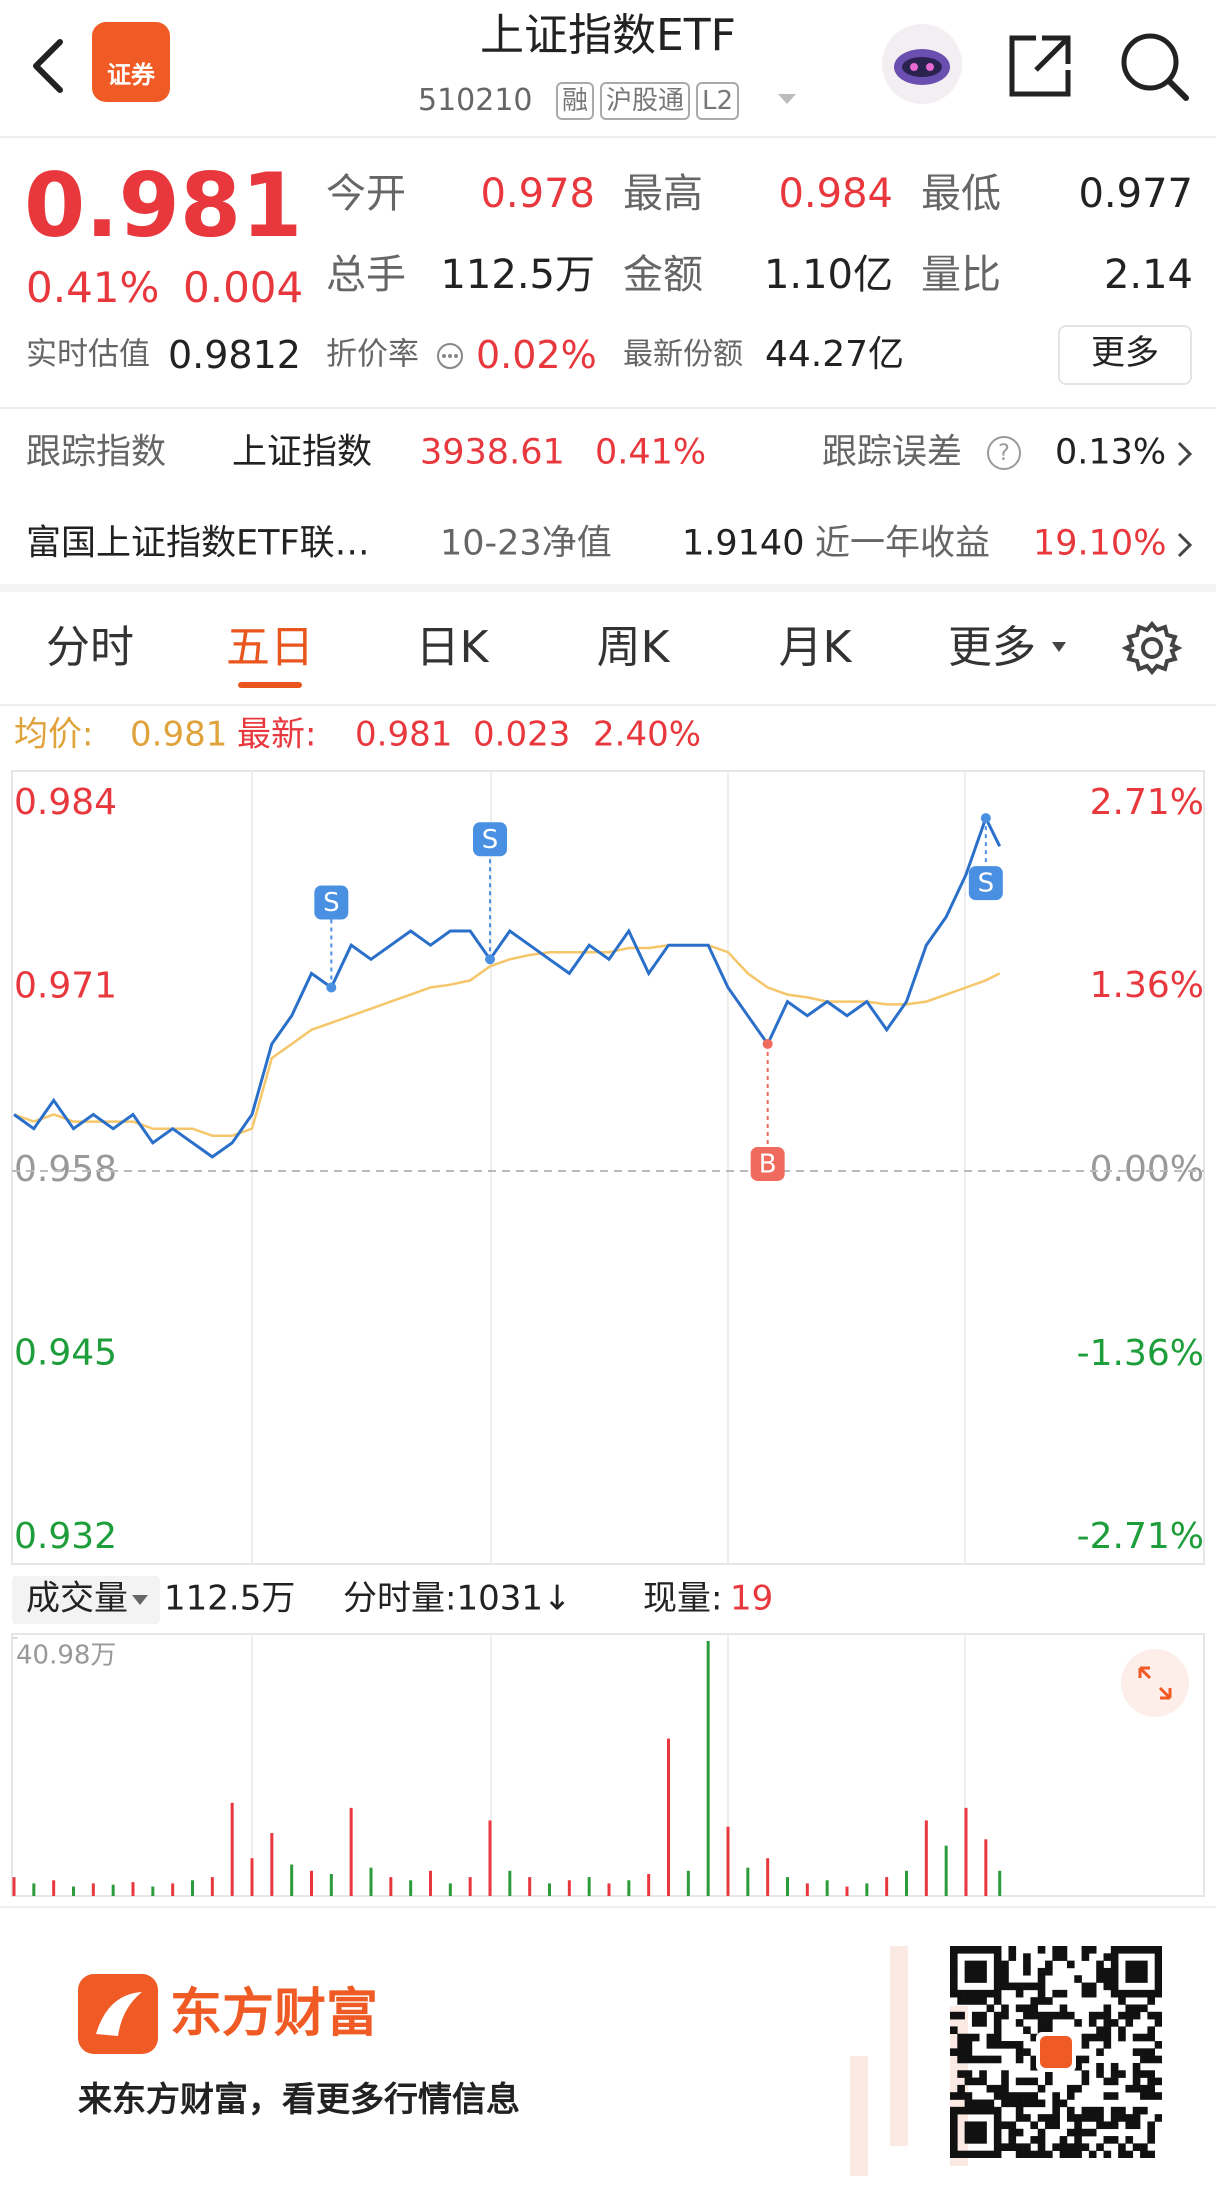  I want to click on broker-logo, so click(131, 62).